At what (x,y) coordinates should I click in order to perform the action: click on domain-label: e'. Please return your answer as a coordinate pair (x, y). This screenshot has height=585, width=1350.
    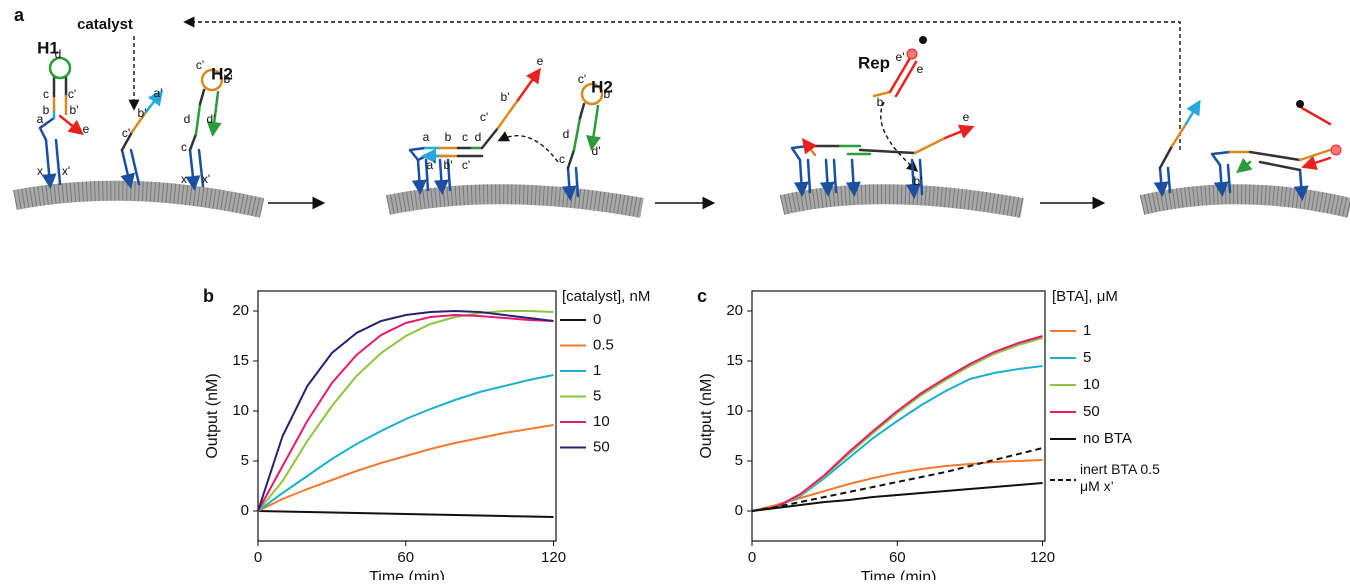
    Looking at the image, I should click on (900, 57).